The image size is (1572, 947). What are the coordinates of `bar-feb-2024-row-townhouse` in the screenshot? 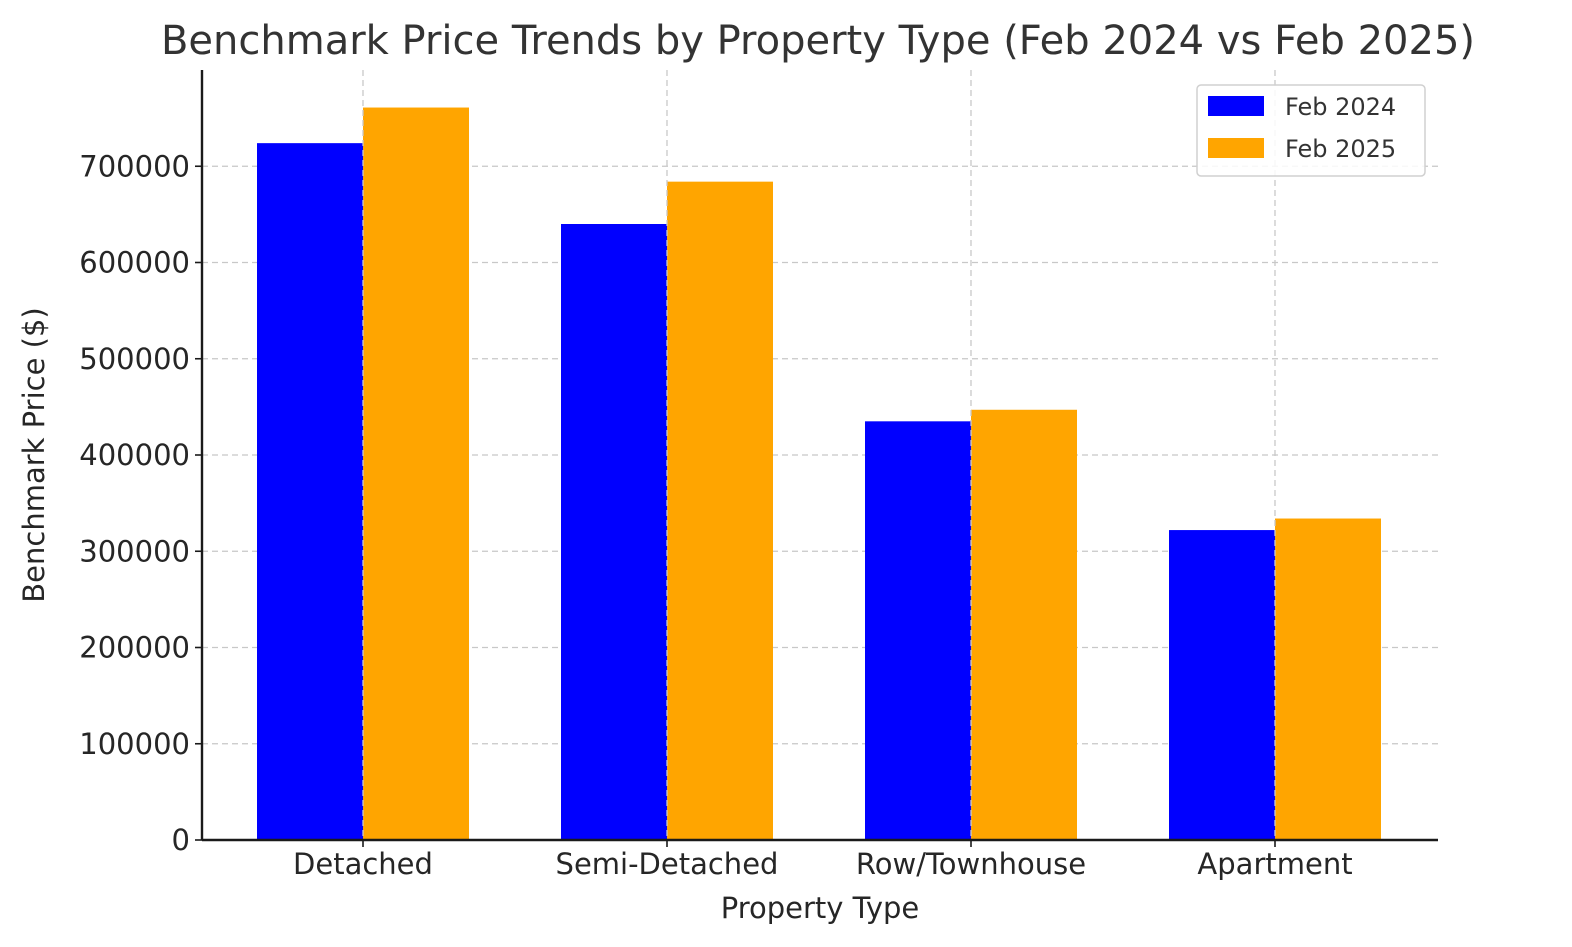 It's located at (918, 630).